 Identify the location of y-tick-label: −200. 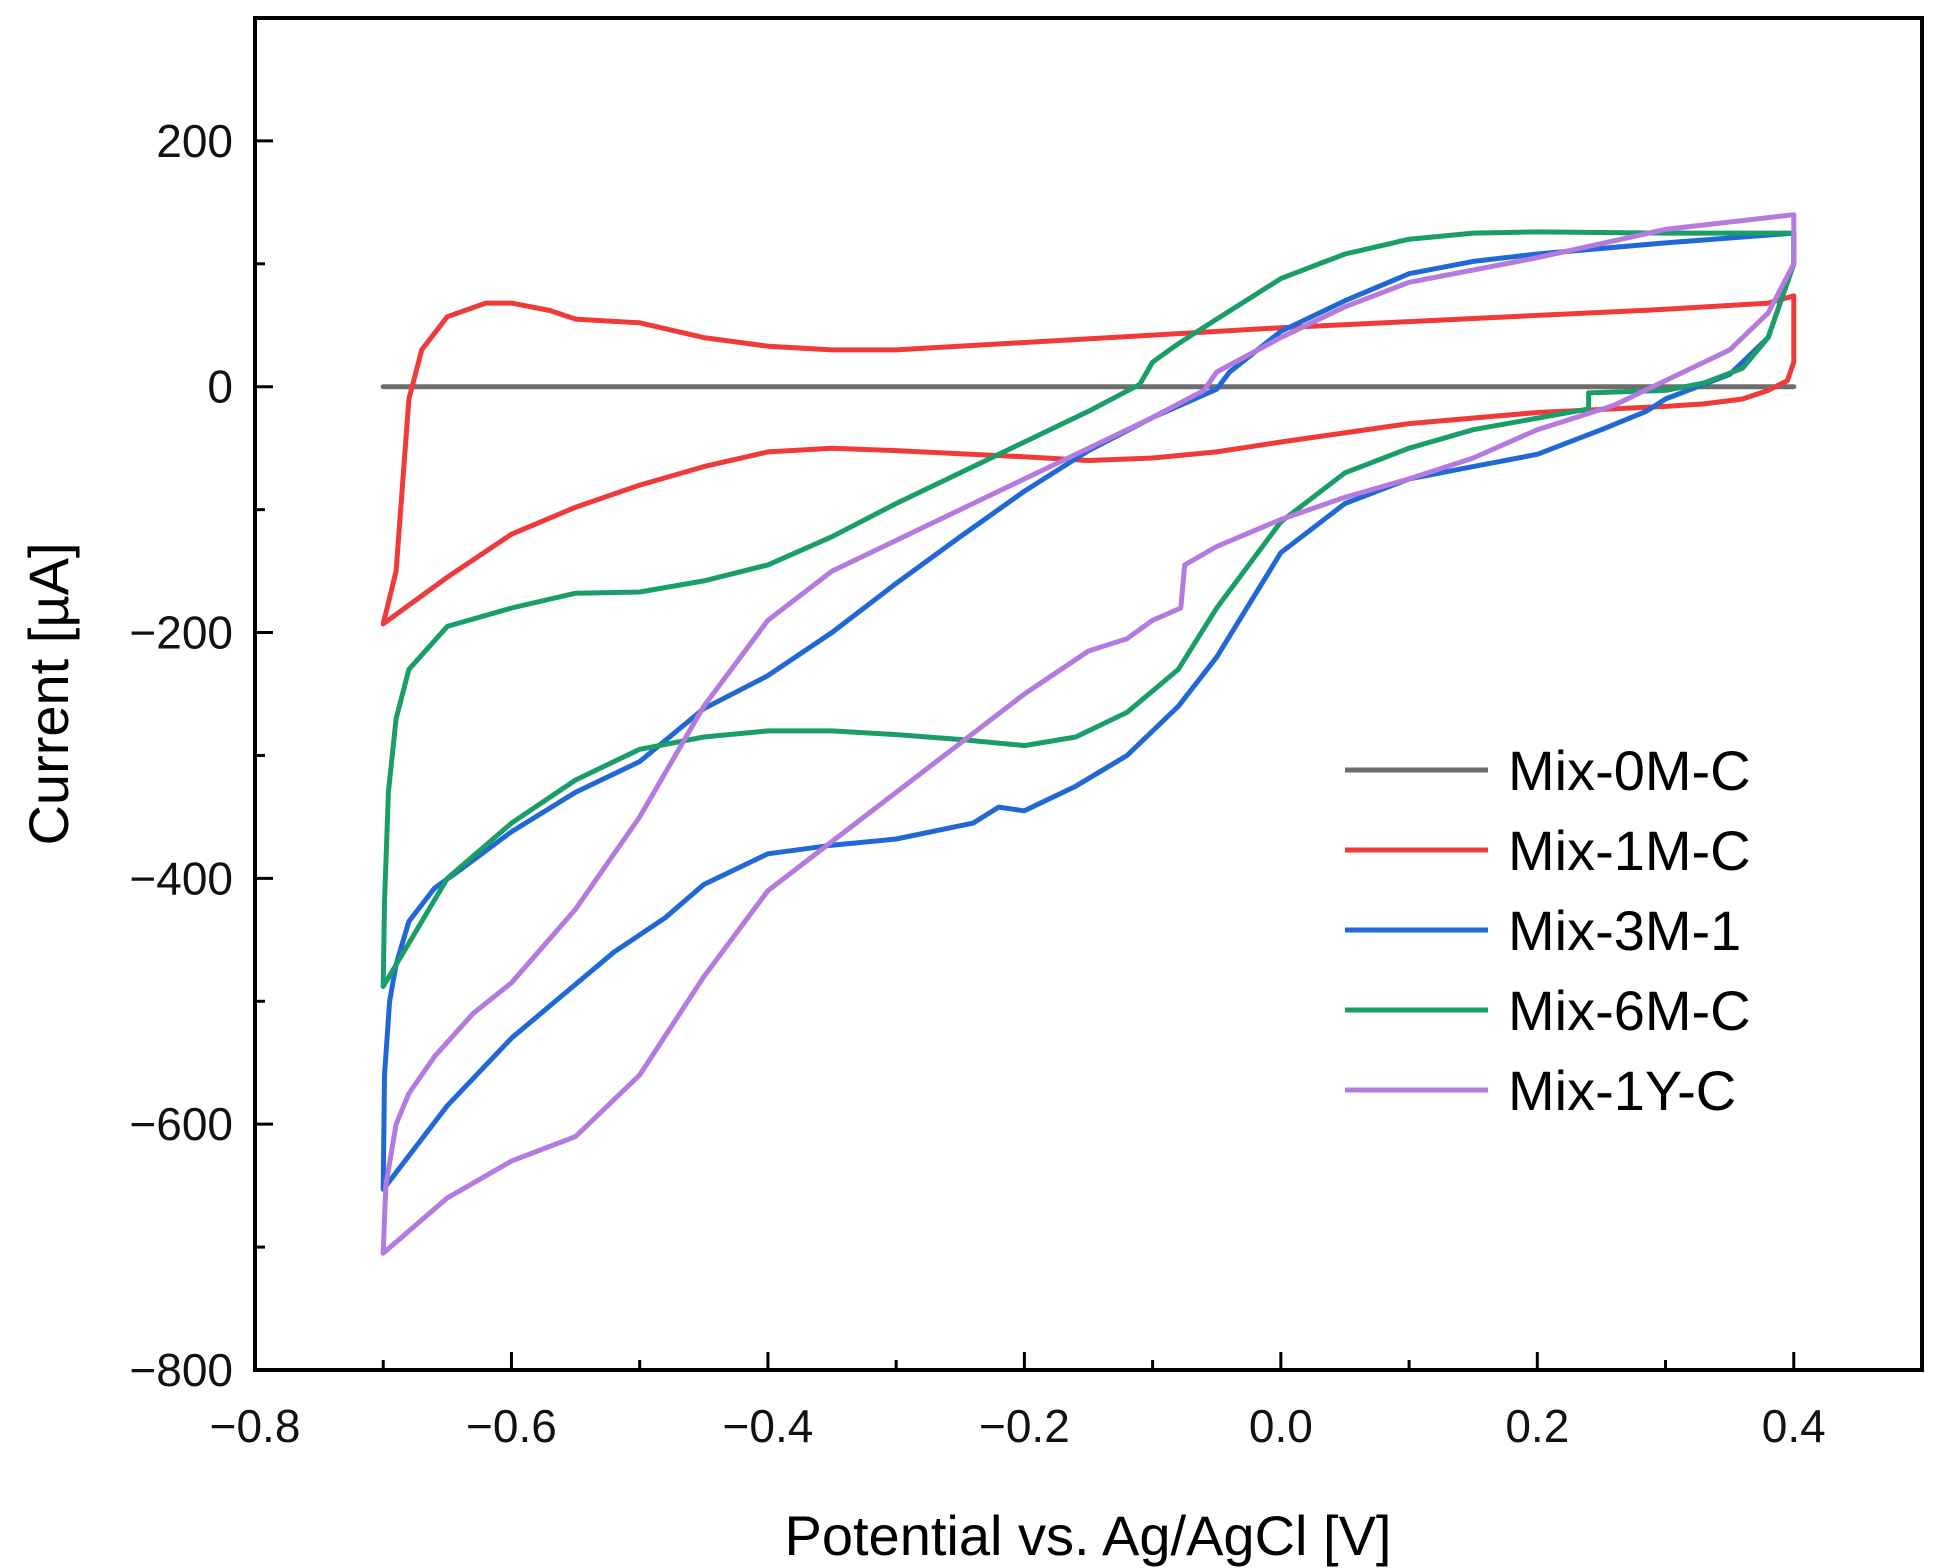
(181, 633).